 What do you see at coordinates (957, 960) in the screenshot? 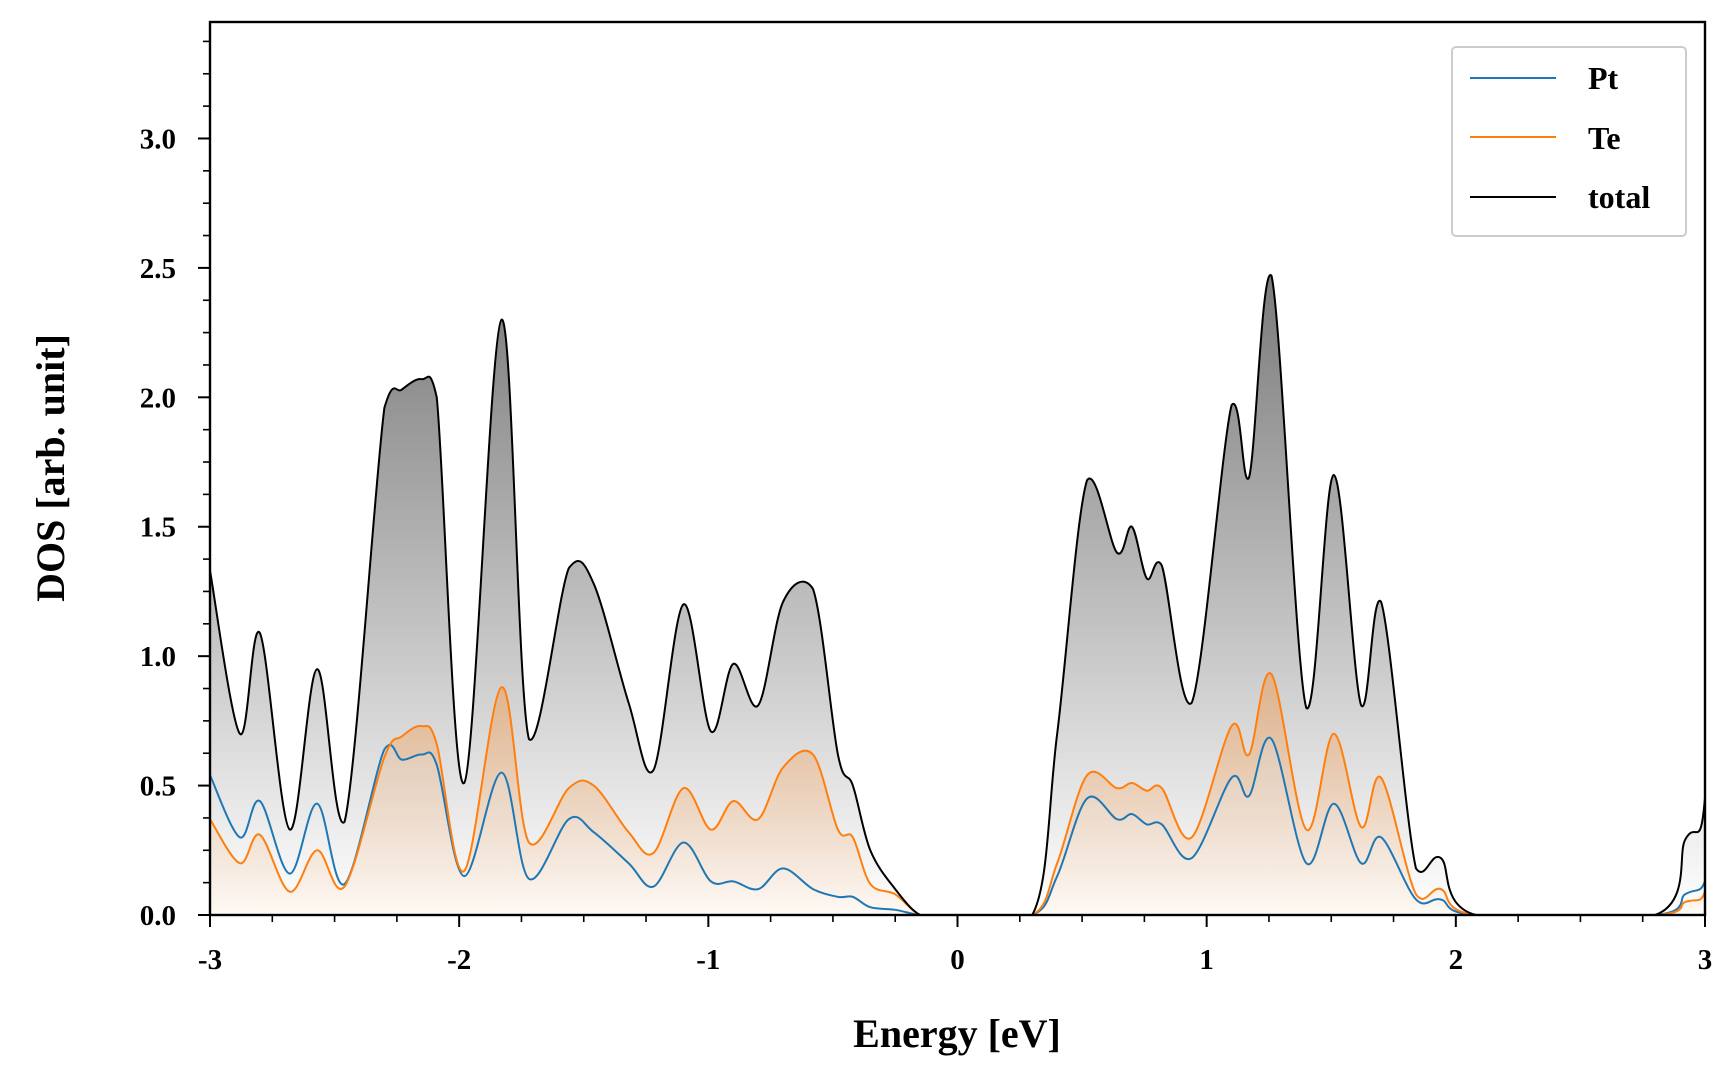
I see `x-tick-label: 0` at bounding box center [957, 960].